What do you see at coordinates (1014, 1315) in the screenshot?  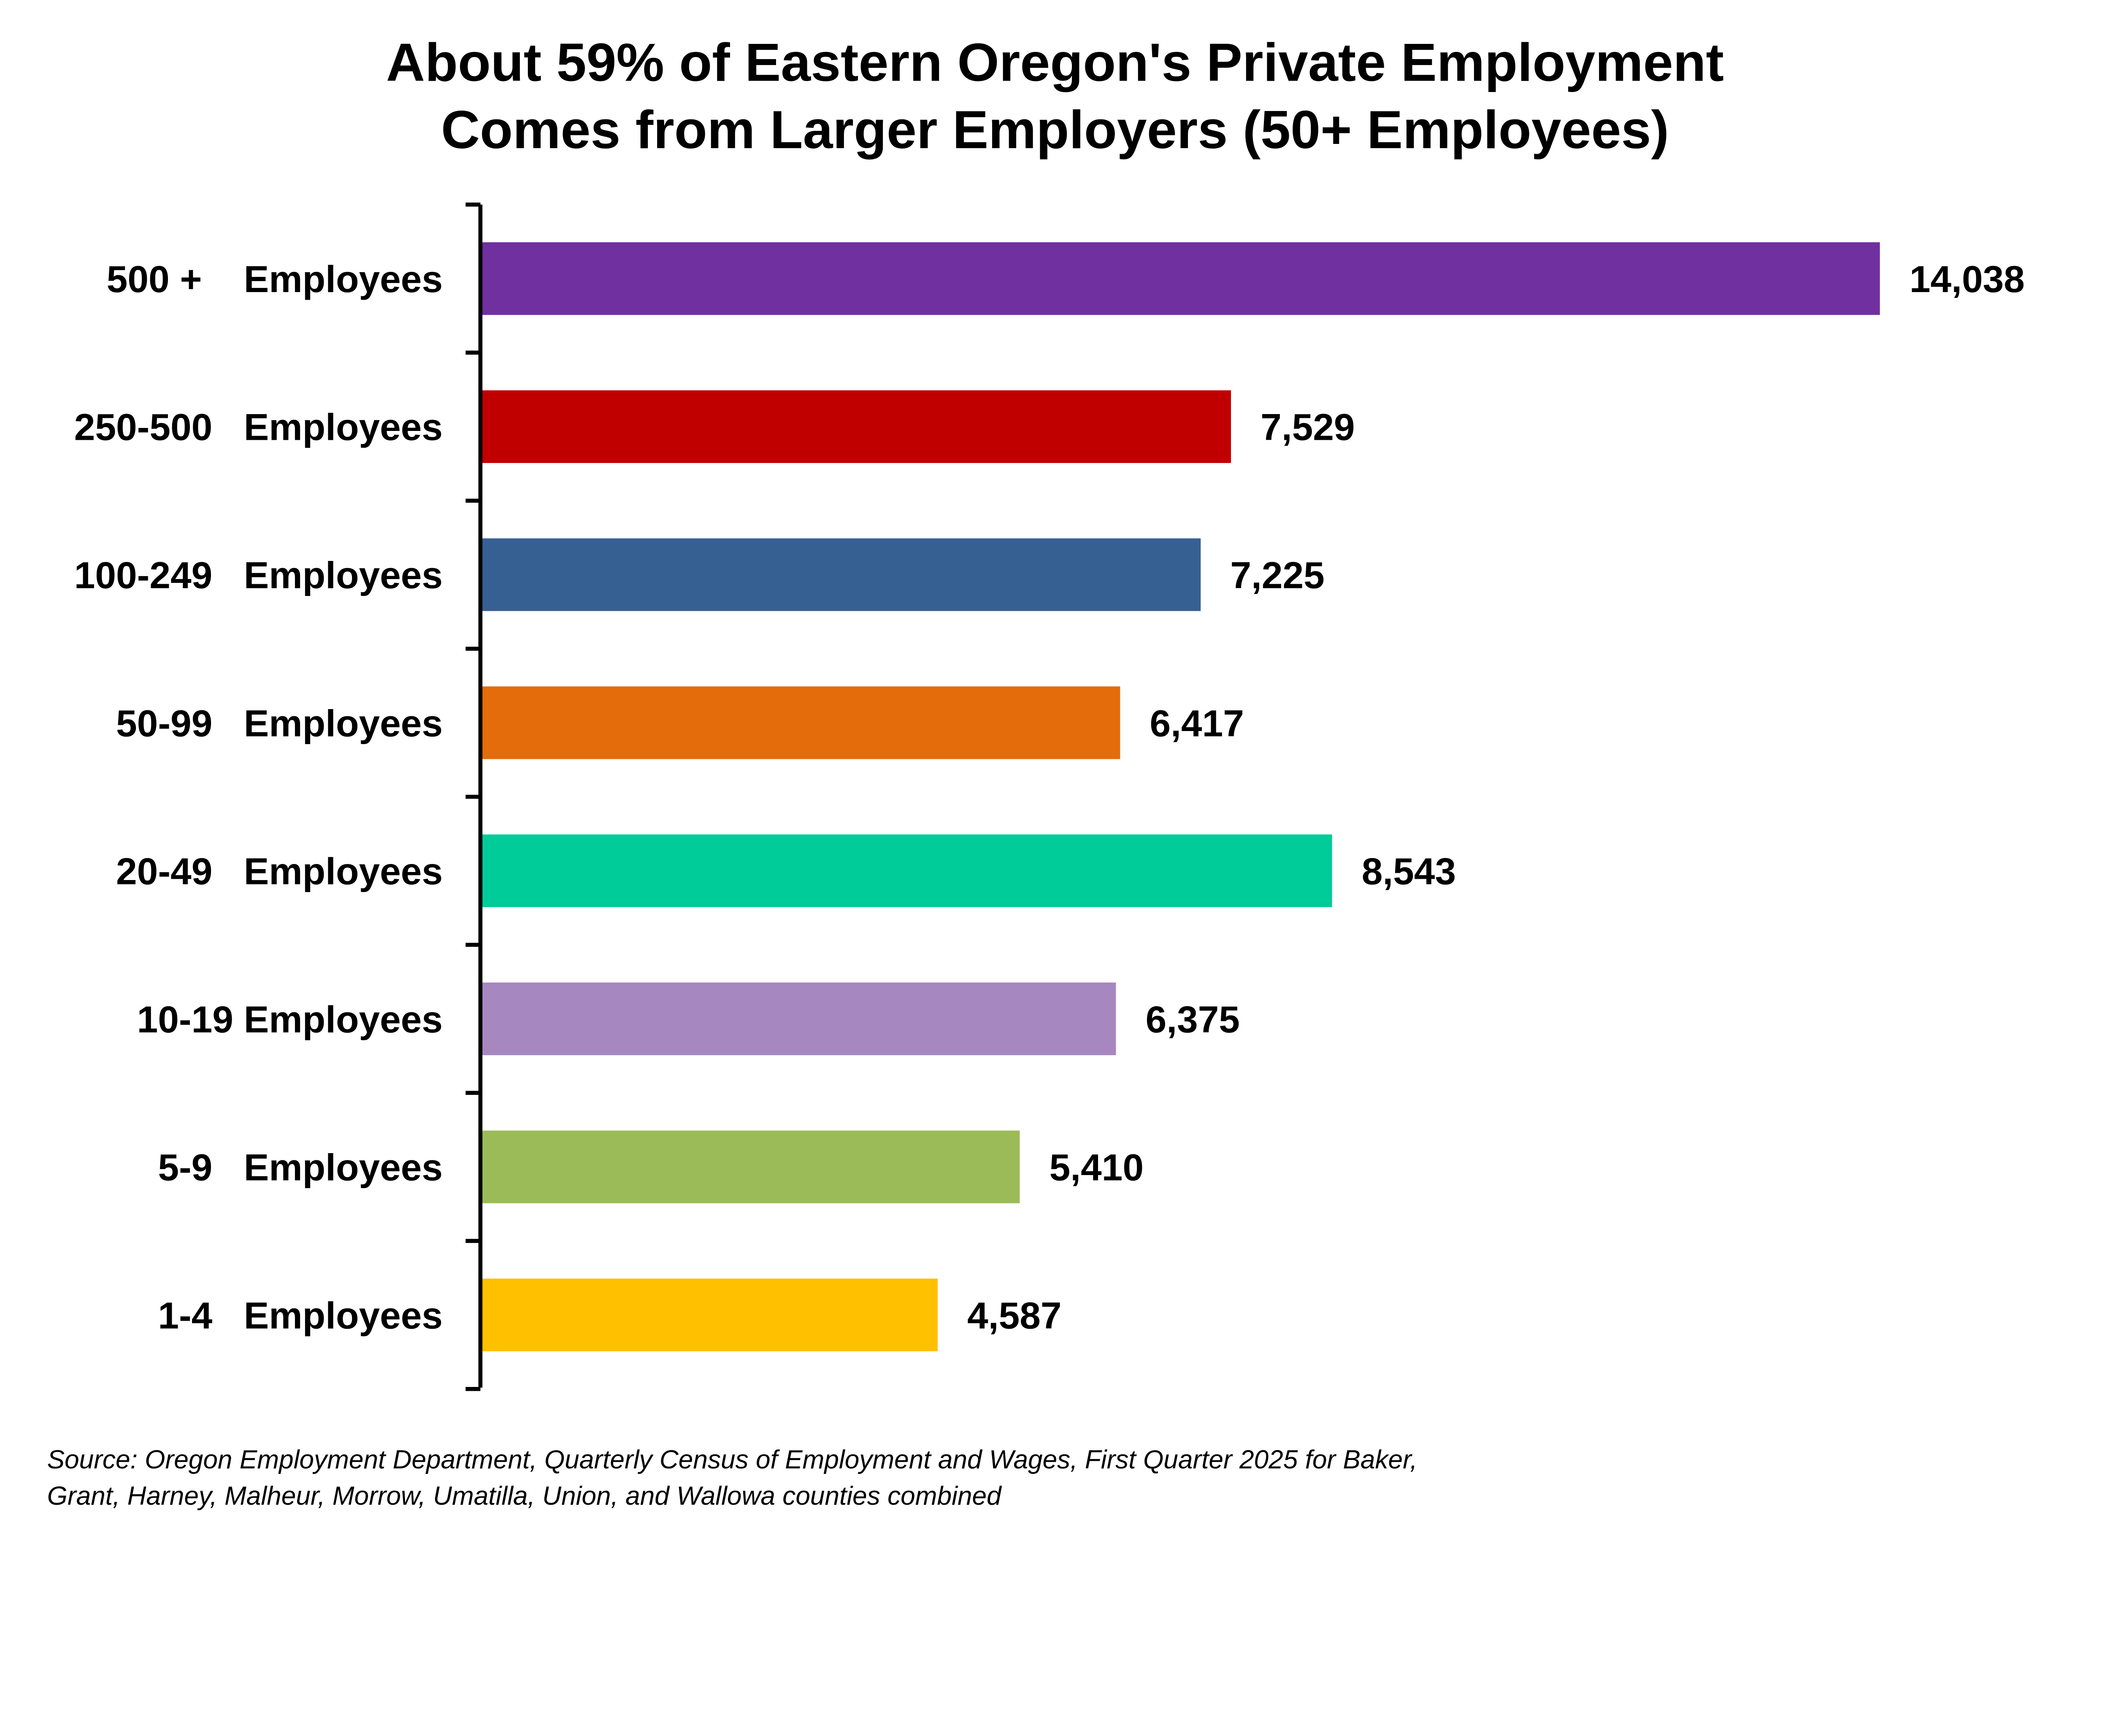 I see `value-label: 4,587` at bounding box center [1014, 1315].